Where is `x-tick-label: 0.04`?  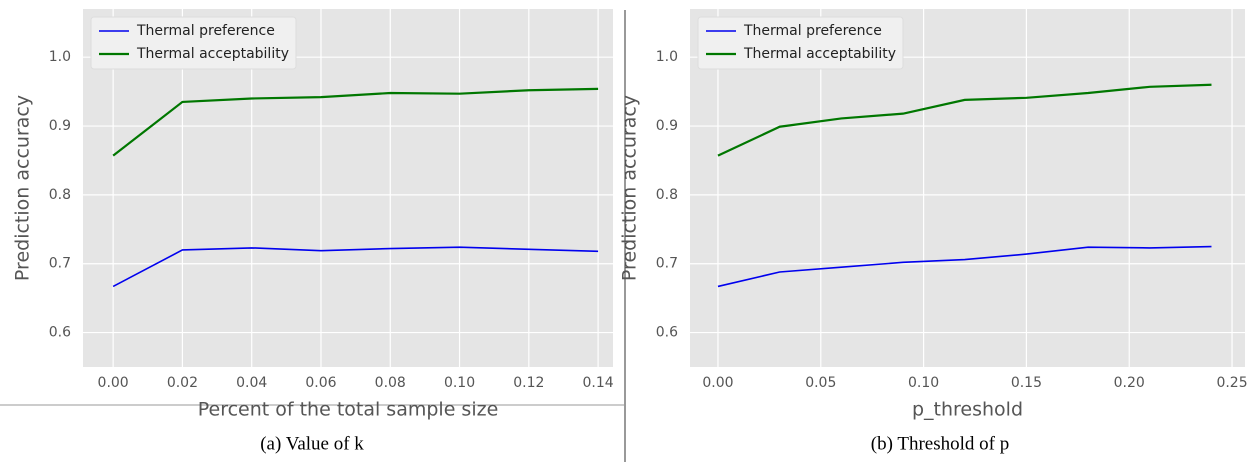 x-tick-label: 0.04 is located at coordinates (251, 383).